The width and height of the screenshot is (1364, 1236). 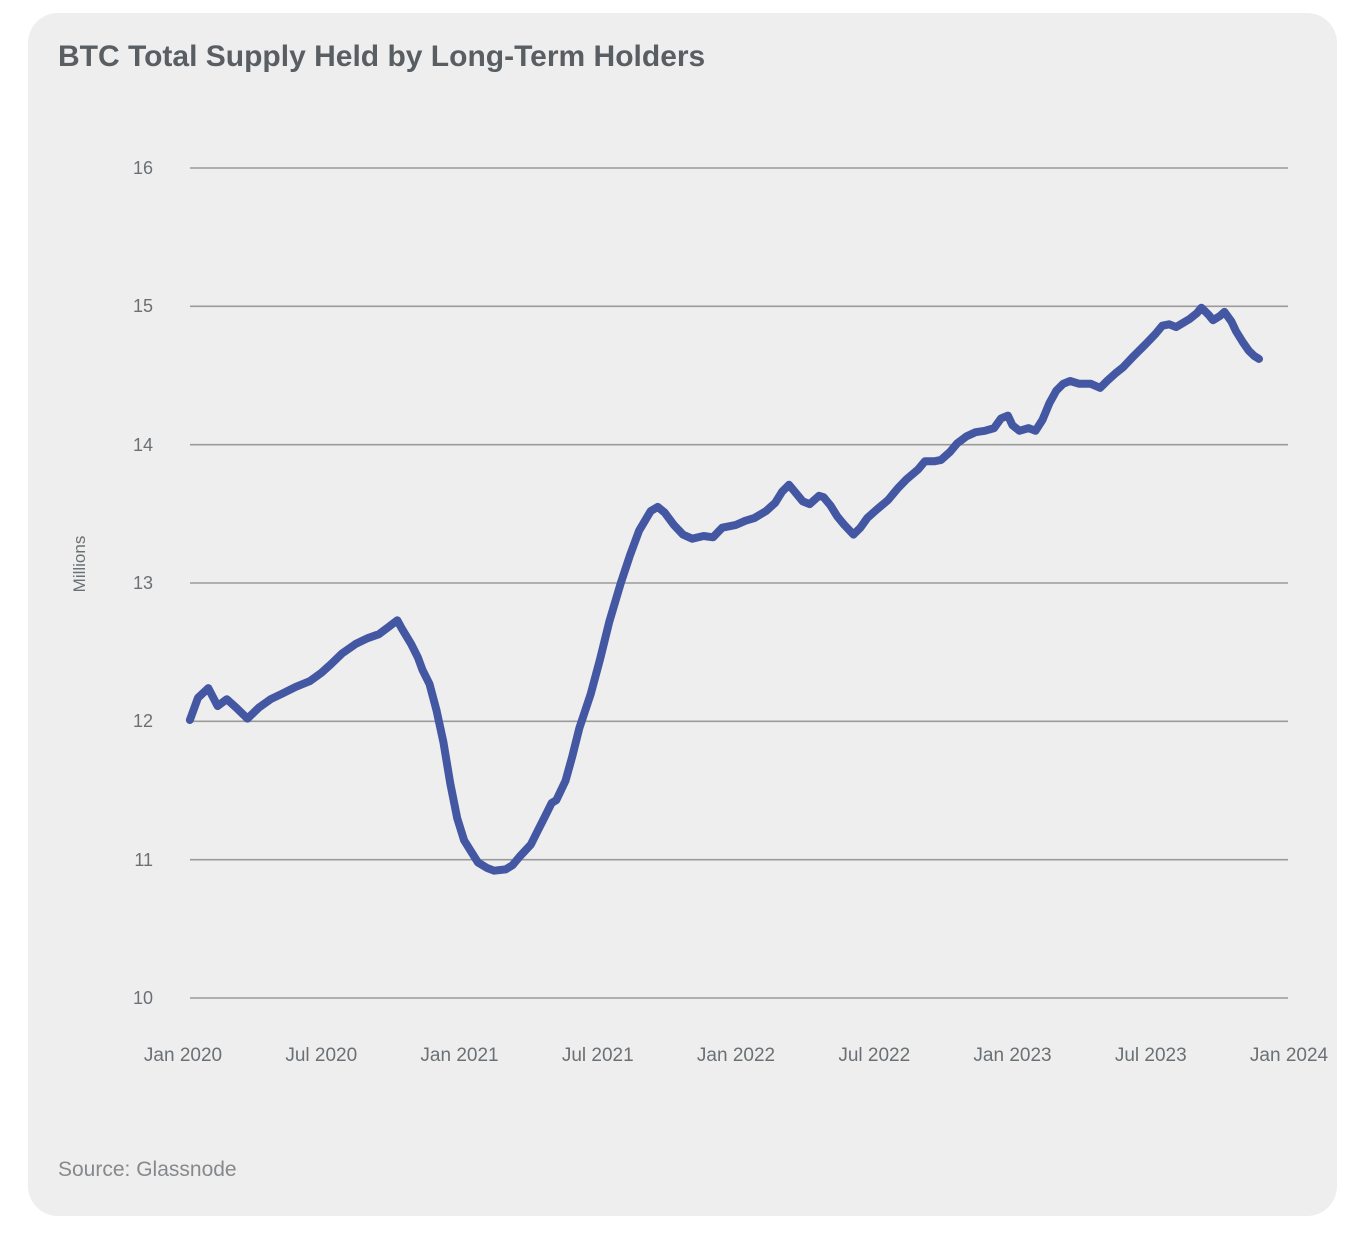 What do you see at coordinates (79, 564) in the screenshot?
I see `y-axis-title: Millions` at bounding box center [79, 564].